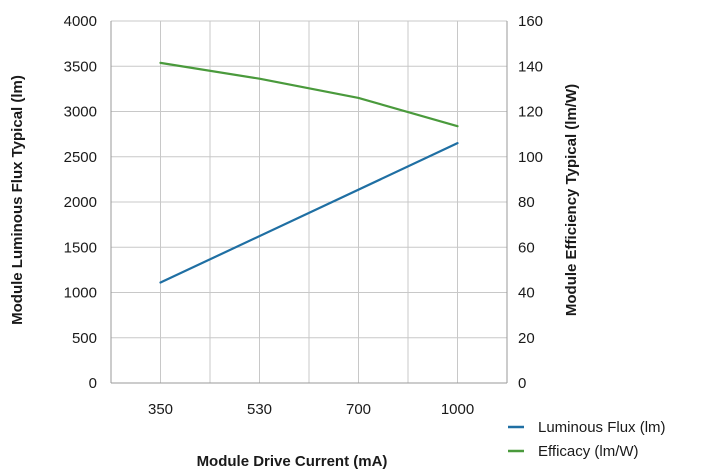 This screenshot has width=708, height=470. I want to click on y-right-tick-label: 160, so click(530, 21).